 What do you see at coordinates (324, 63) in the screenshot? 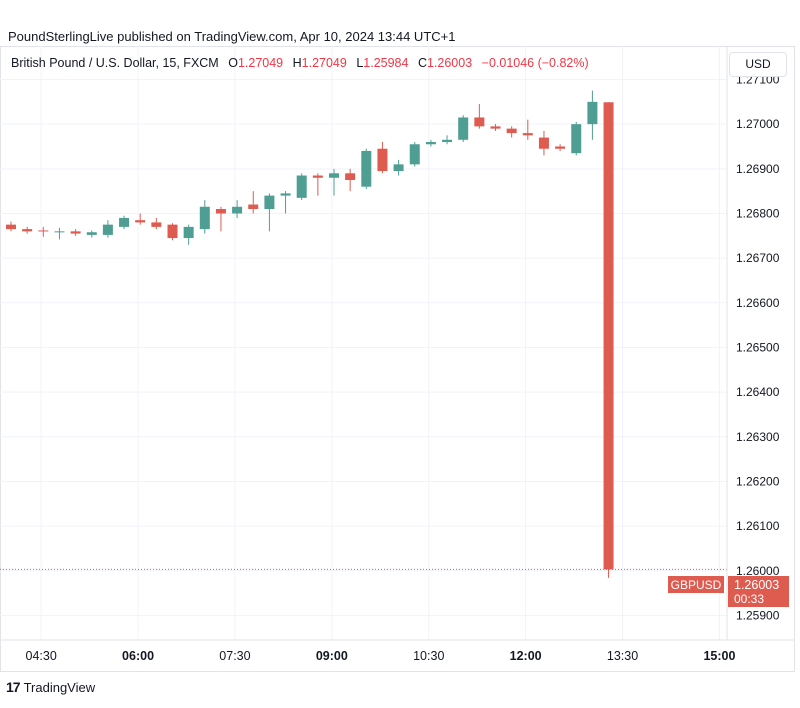
I see `legend-high-value: 1.27049` at bounding box center [324, 63].